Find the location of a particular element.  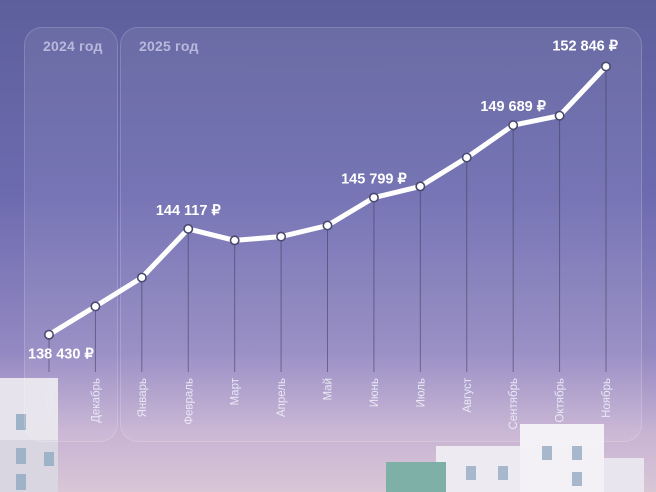

x-tick-label: Май is located at coordinates (329, 389).